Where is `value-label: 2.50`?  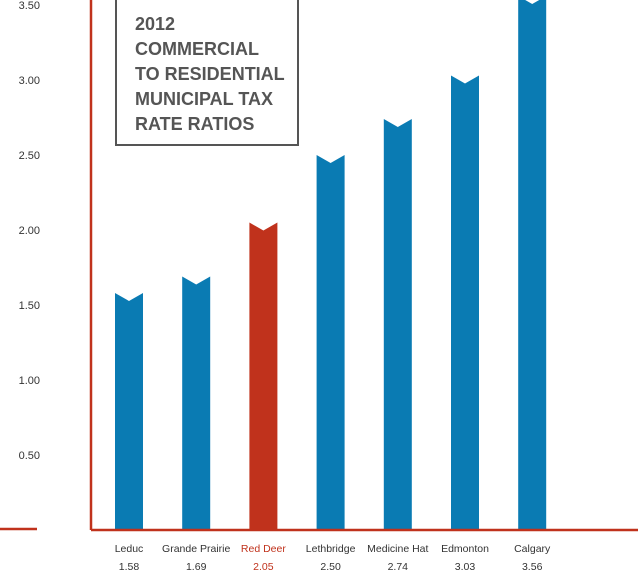 value-label: 2.50 is located at coordinates (330, 567).